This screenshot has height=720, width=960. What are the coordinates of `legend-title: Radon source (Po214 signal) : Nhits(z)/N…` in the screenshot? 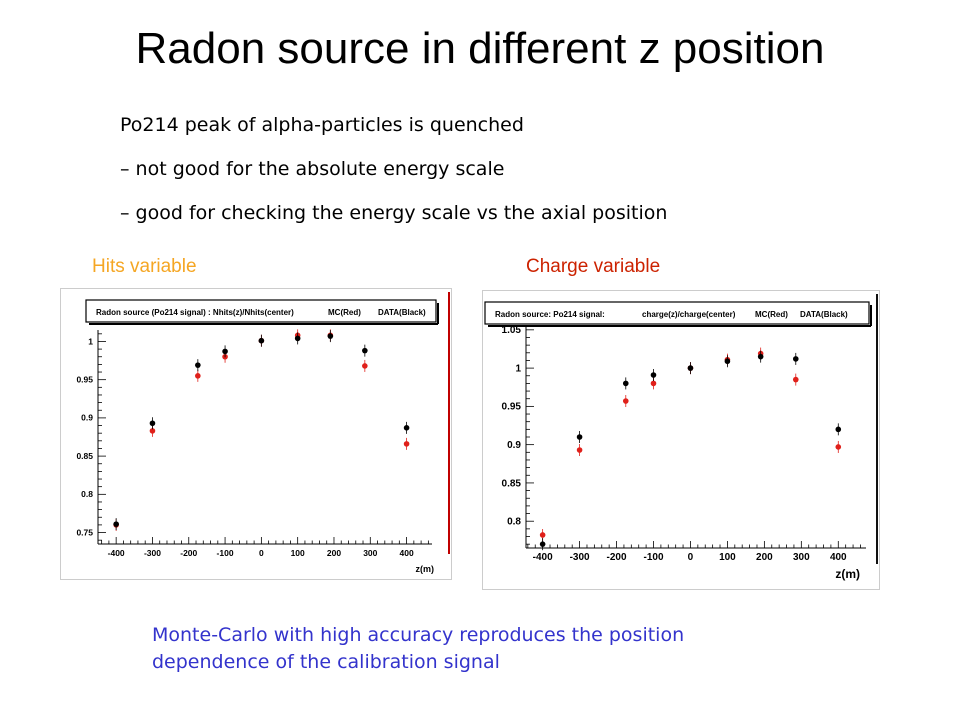 It's located at (195, 312).